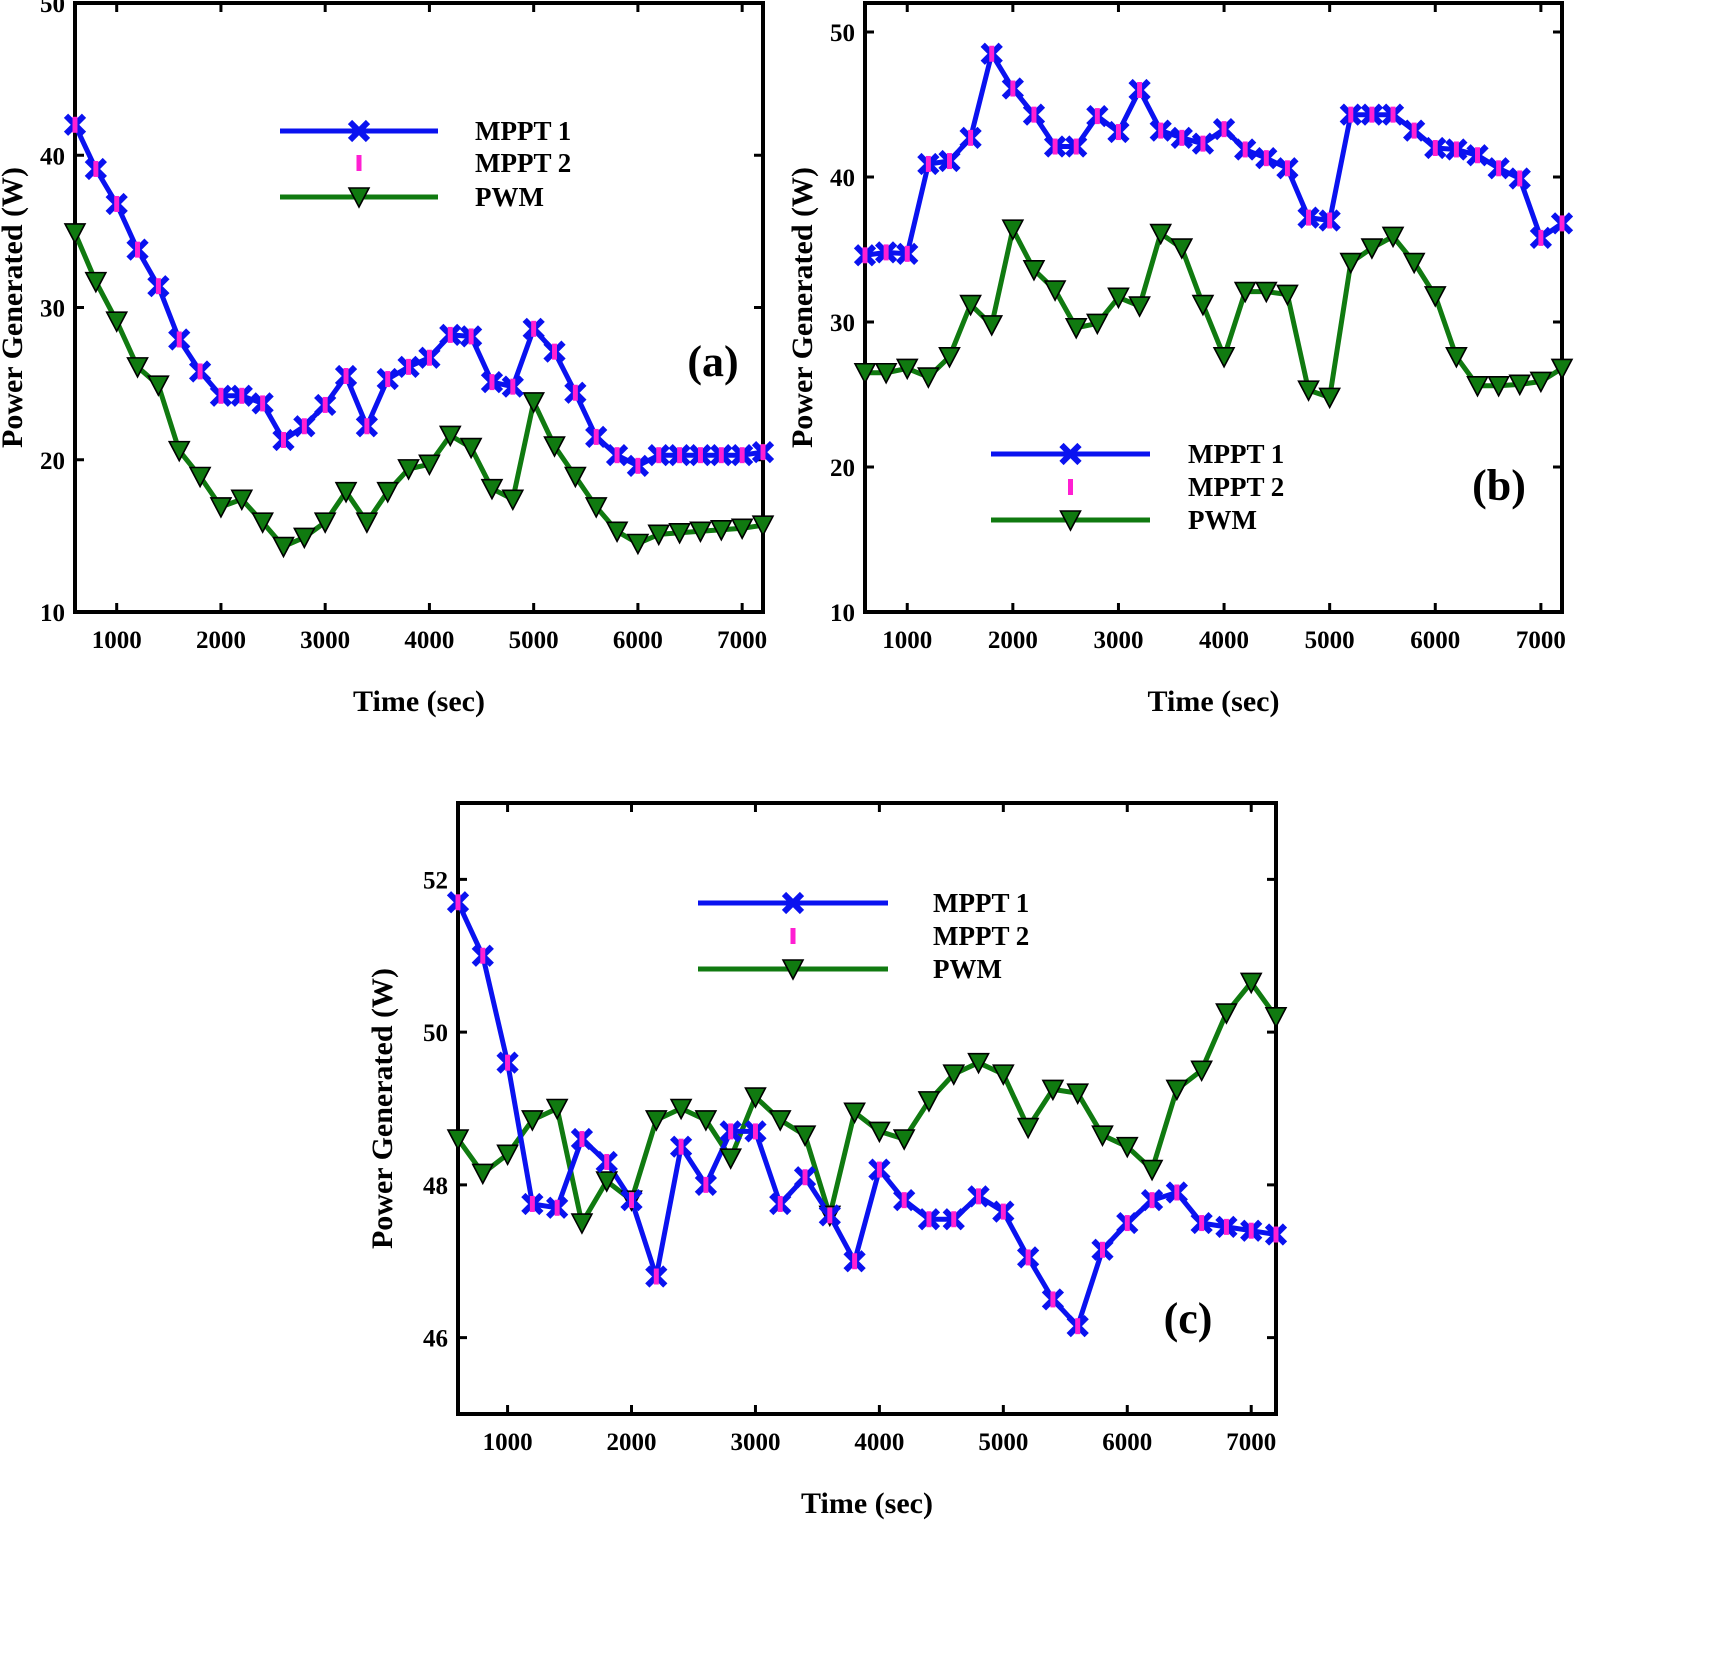 This screenshot has width=1722, height=1671. What do you see at coordinates (435, 880) in the screenshot?
I see `y-tick-label: 52` at bounding box center [435, 880].